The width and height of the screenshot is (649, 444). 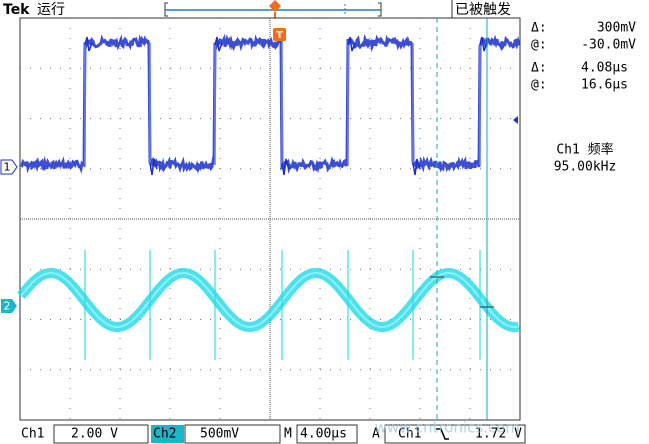 What do you see at coordinates (219, 434) in the screenshot?
I see `ch2-scale: 500mV` at bounding box center [219, 434].